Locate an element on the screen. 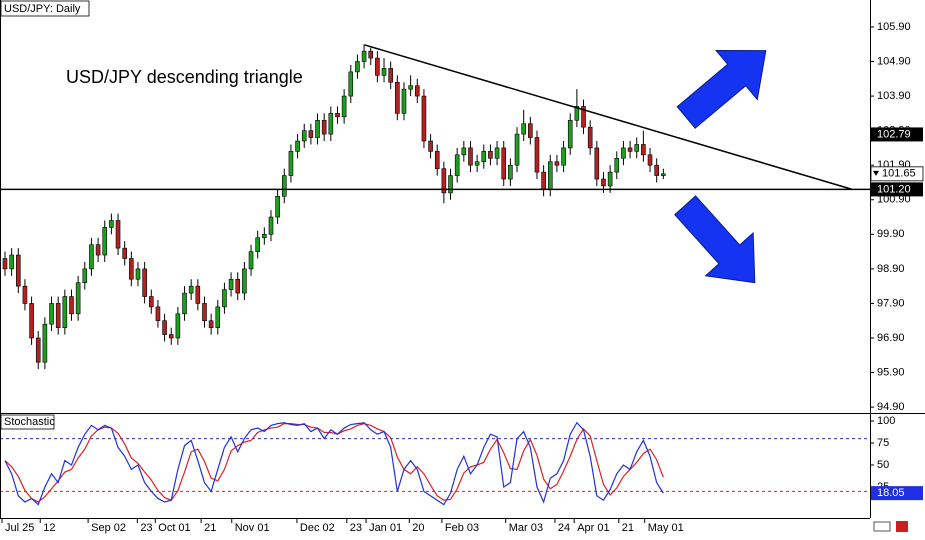  y-tick-label: 94.90 is located at coordinates (891, 407).